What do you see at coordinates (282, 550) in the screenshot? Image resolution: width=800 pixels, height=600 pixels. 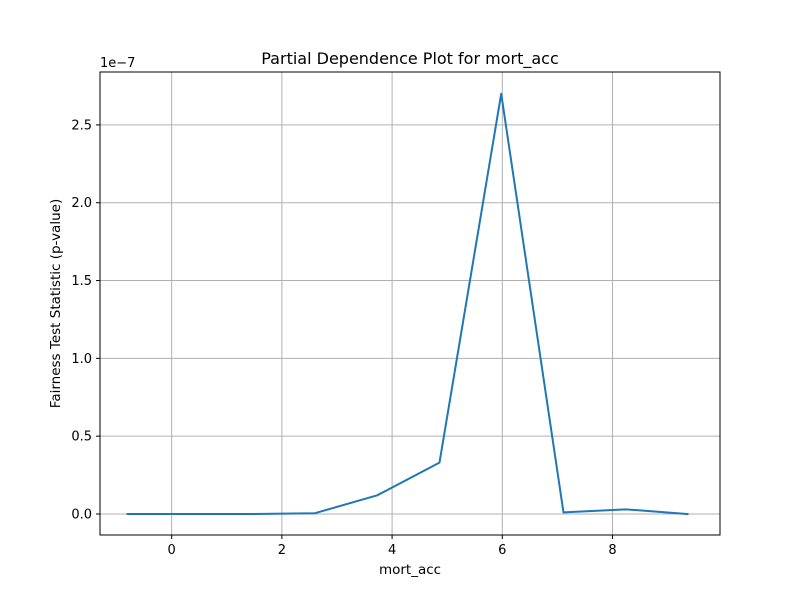 I see `x-tick-label: 2` at bounding box center [282, 550].